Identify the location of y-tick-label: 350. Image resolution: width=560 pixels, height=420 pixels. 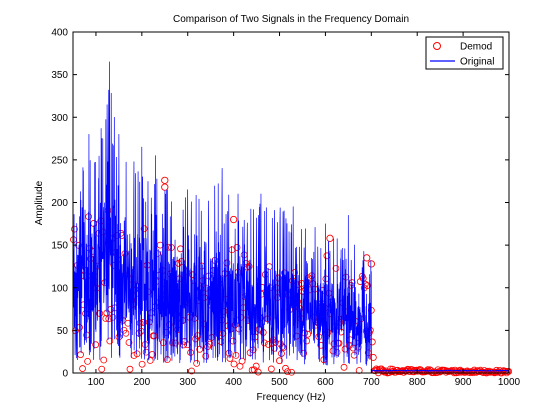
(59, 75).